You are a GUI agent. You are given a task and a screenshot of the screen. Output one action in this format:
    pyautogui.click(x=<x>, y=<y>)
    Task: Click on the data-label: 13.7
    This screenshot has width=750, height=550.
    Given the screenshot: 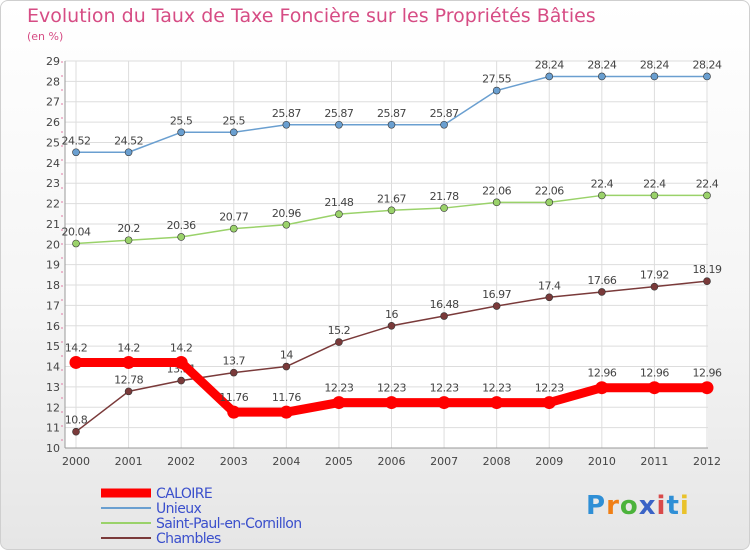 What is the action you would take?
    pyautogui.click(x=234, y=361)
    